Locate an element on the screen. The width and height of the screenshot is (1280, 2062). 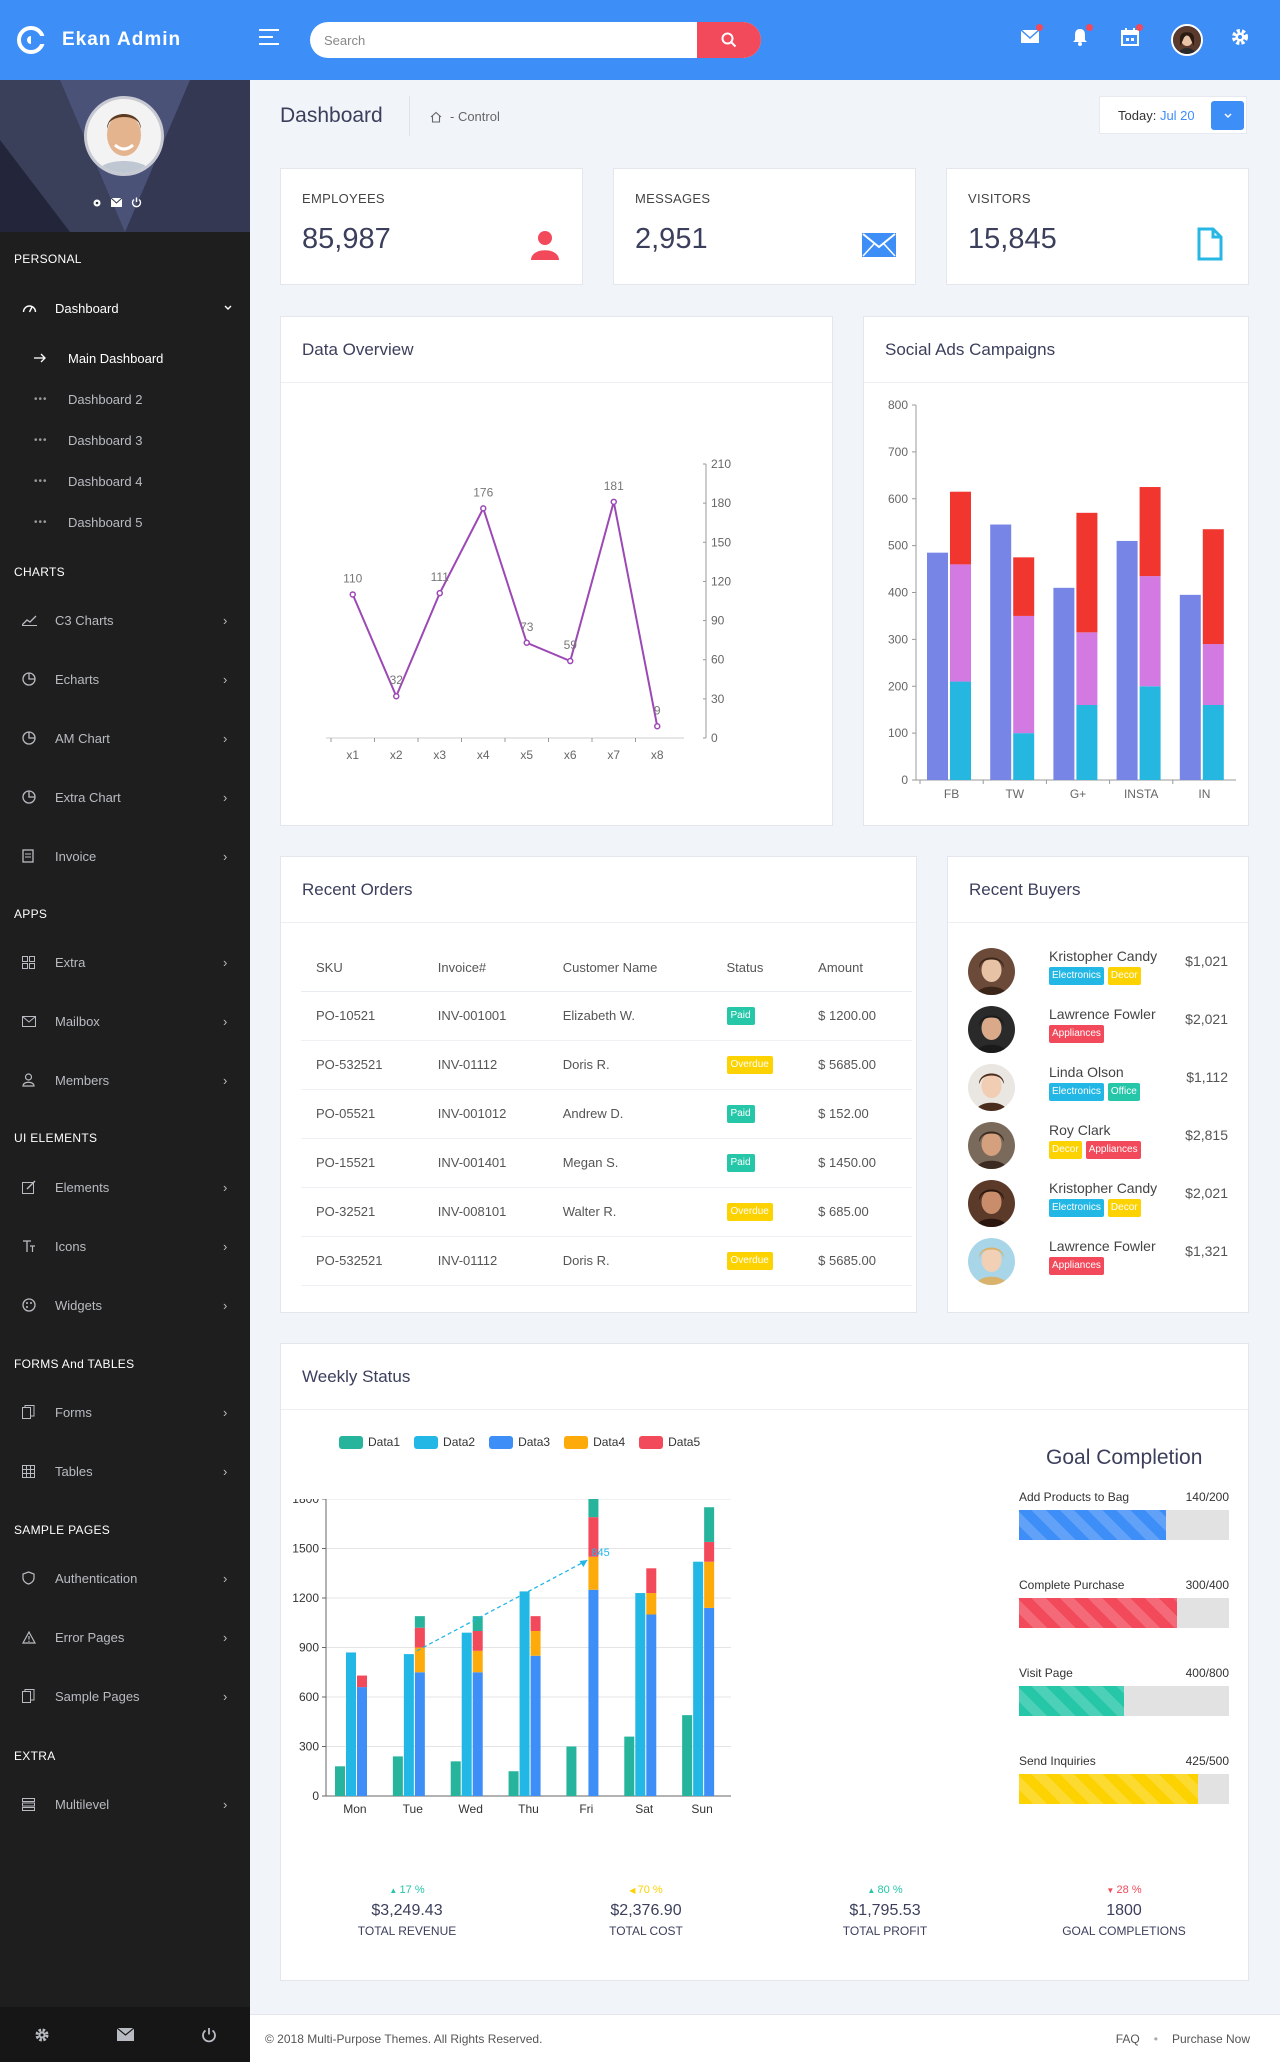
purchase-now-link: Purchase Now is located at coordinates (1210, 2039).